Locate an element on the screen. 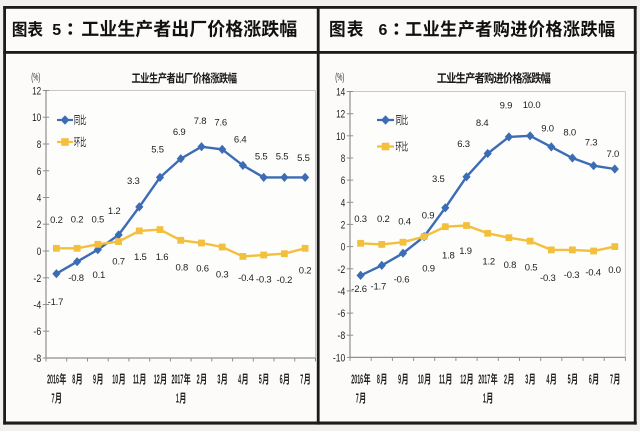  svg-text: 7.6 is located at coordinates (220, 123).